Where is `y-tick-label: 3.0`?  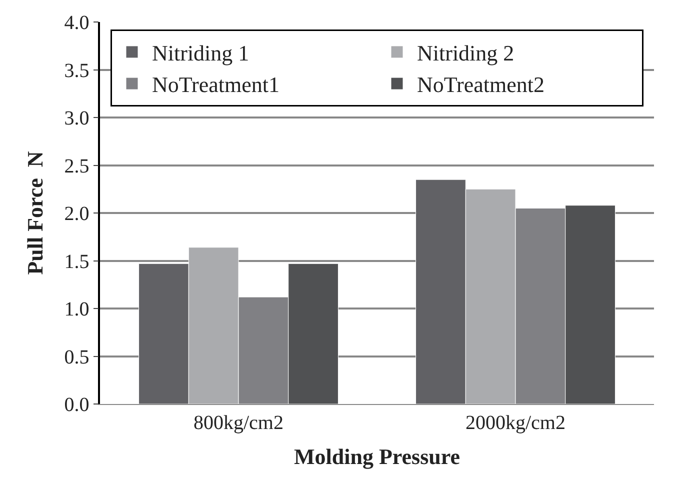 y-tick-label: 3.0 is located at coordinates (77, 119).